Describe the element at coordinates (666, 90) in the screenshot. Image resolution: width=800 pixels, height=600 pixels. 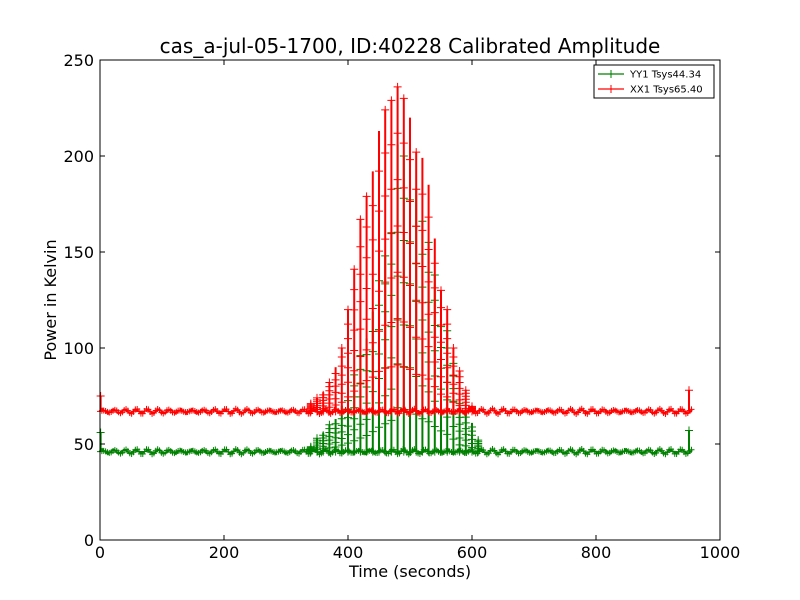
I see `legend-label: XX1 Tsys65.40` at that location.